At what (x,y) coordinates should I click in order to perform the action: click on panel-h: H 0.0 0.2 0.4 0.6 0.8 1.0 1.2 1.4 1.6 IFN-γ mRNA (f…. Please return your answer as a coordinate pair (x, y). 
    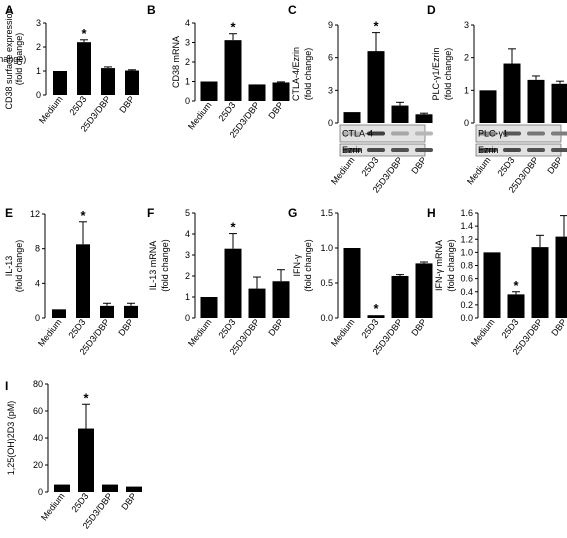
    Looking at the image, I should click on (497, 281).